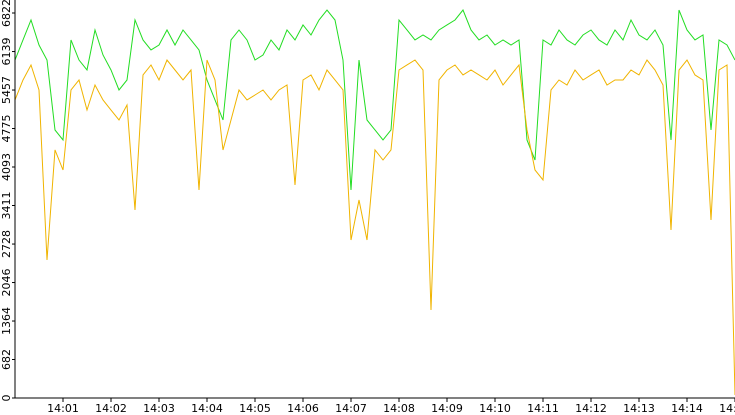 Image resolution: width=735 pixels, height=415 pixels. I want to click on x-tick-label: 14:06, so click(303, 408).